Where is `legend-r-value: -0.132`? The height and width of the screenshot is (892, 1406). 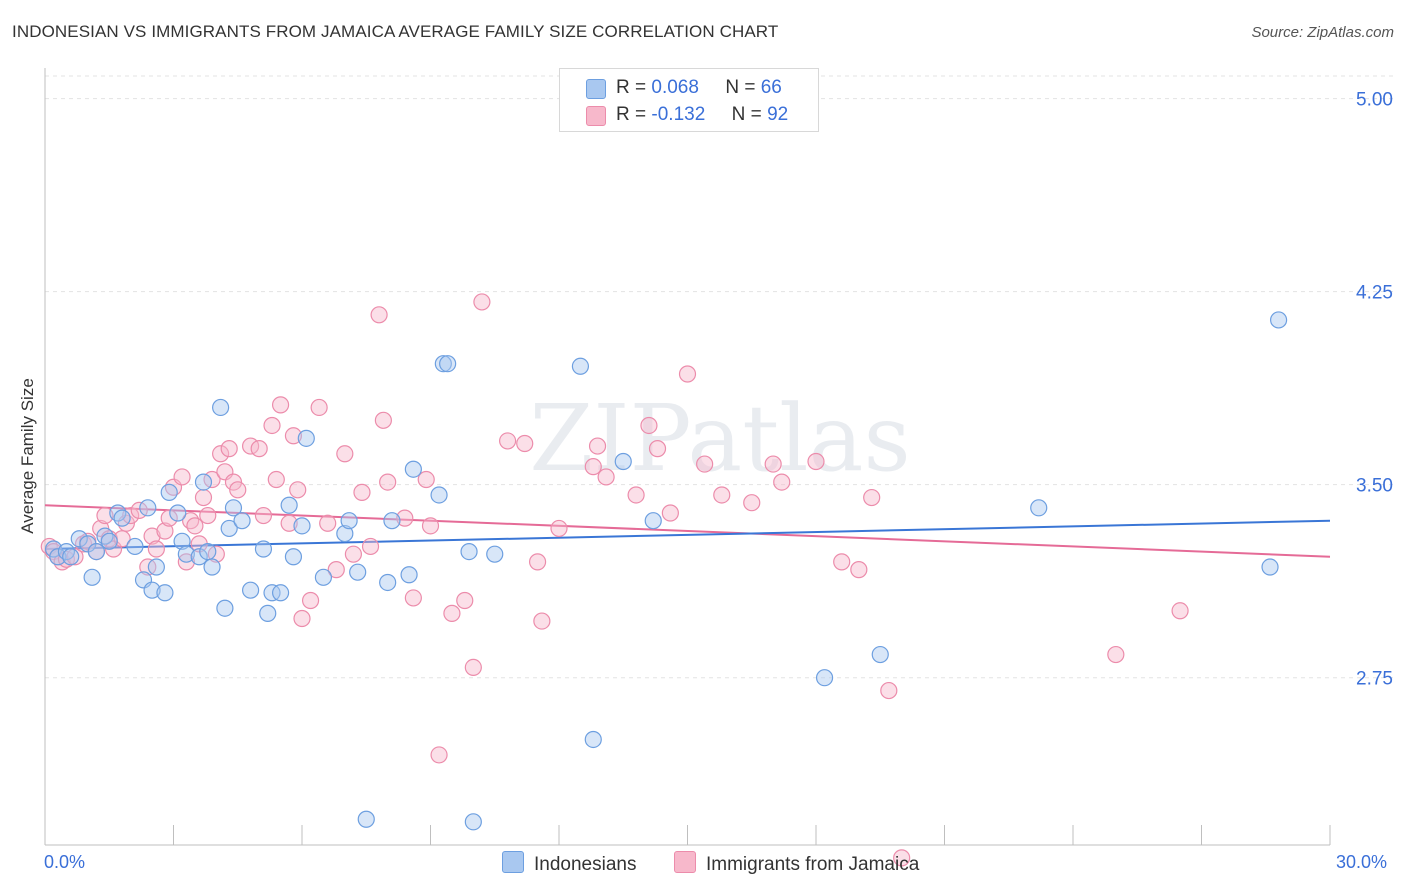 legend-r-value: -0.132 is located at coordinates (678, 114).